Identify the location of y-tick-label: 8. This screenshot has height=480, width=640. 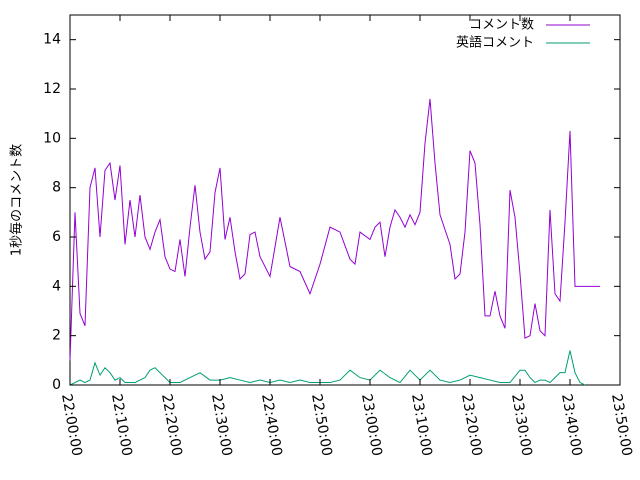
(56, 188).